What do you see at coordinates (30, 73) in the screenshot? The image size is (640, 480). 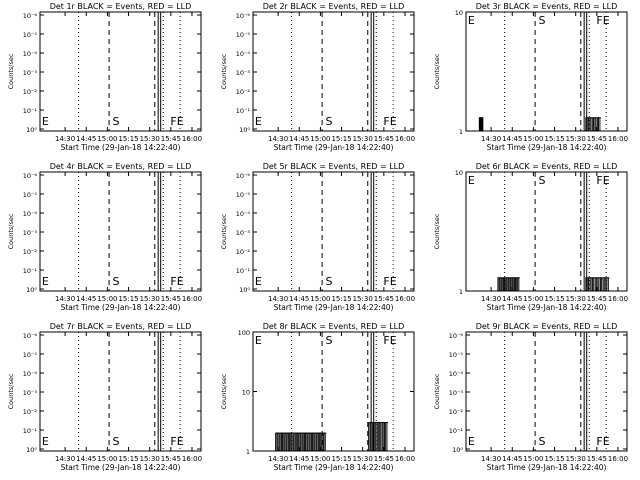 I see `y-tick-label: 10⁻³` at bounding box center [30, 73].